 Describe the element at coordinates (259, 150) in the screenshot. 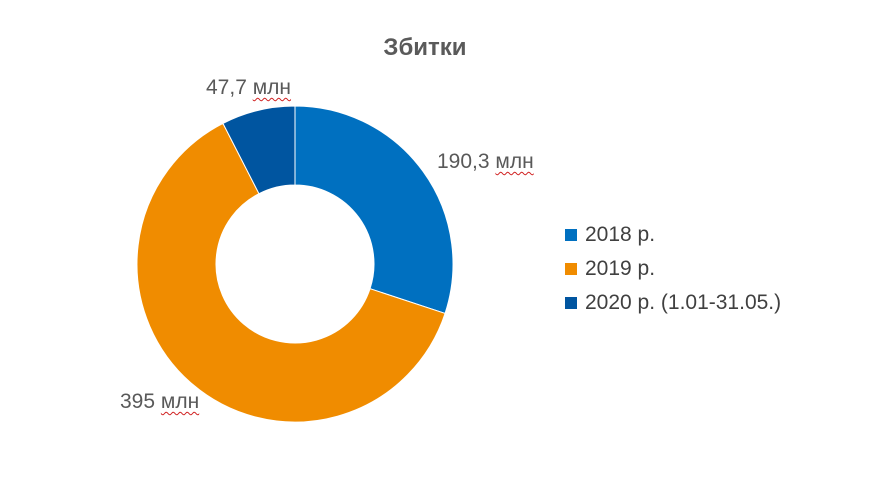

I see `slice-2020` at that location.